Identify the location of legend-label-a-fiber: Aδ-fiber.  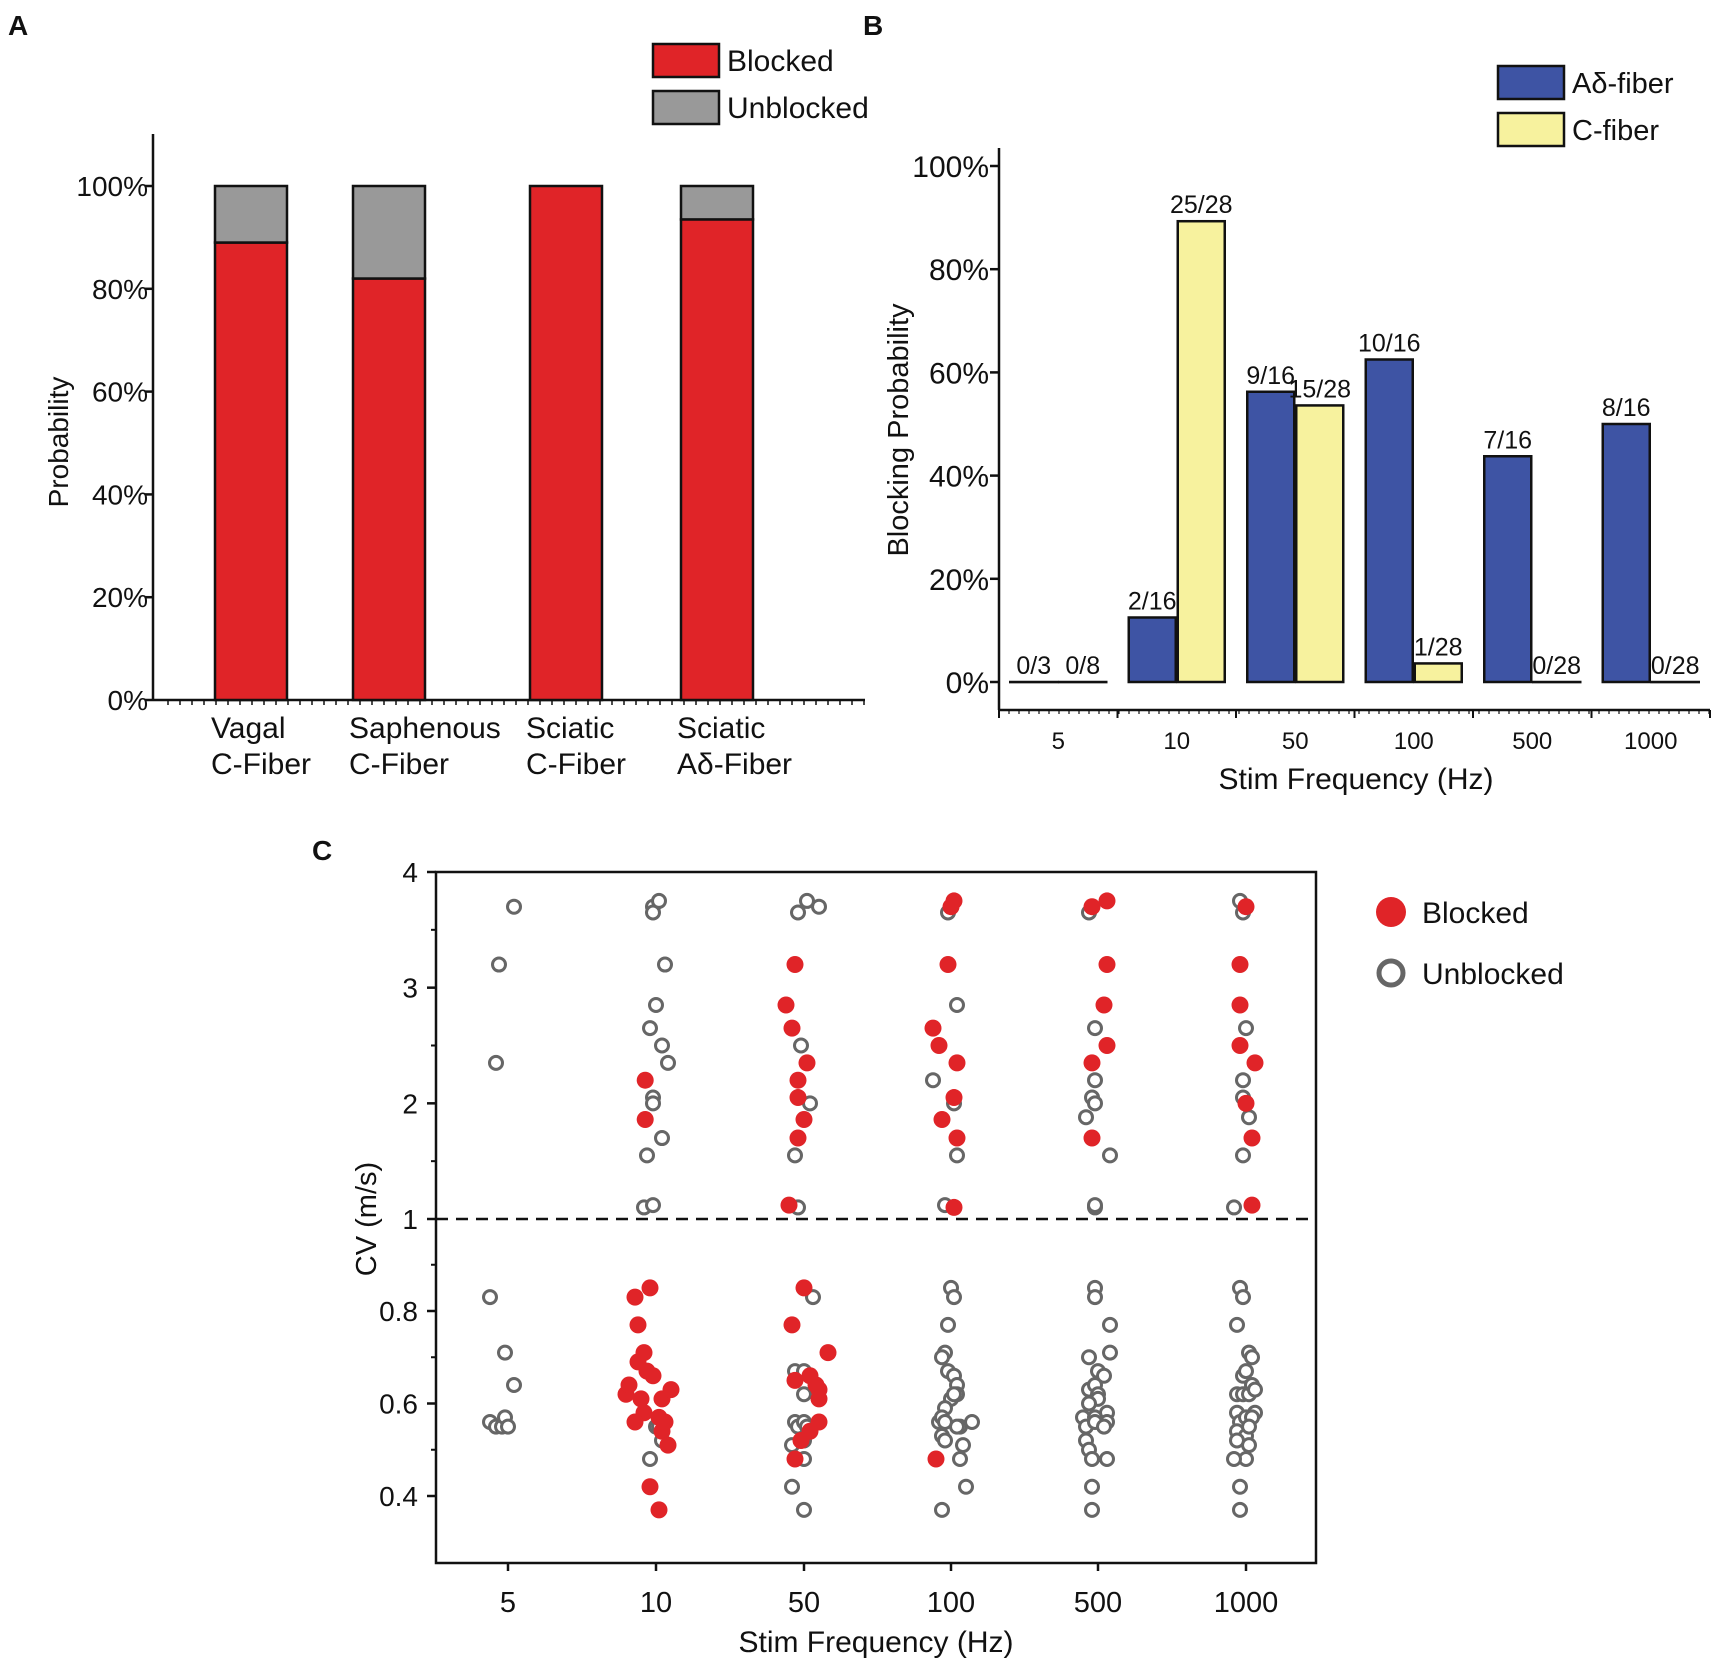
(1623, 84).